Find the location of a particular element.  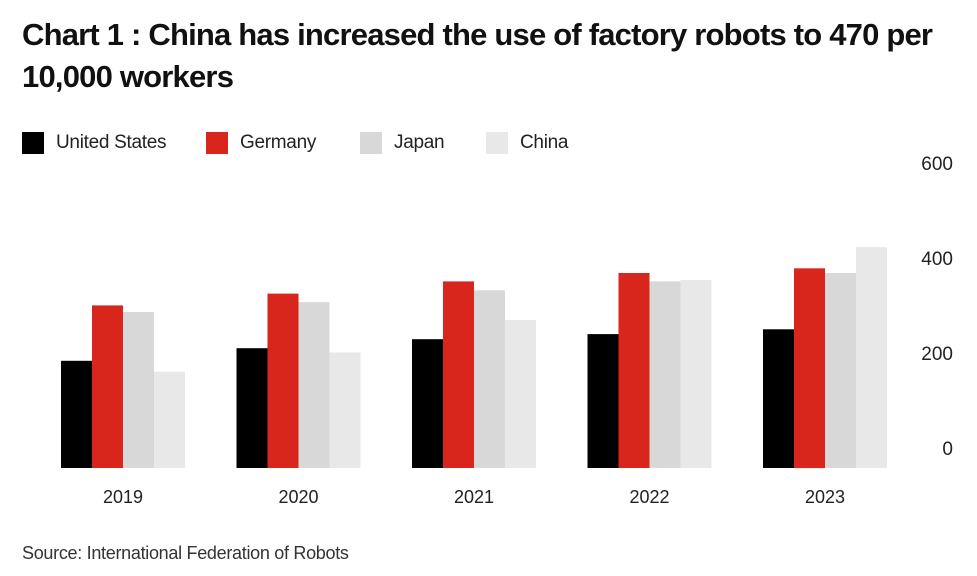

legend-item: United States is located at coordinates (114, 143).